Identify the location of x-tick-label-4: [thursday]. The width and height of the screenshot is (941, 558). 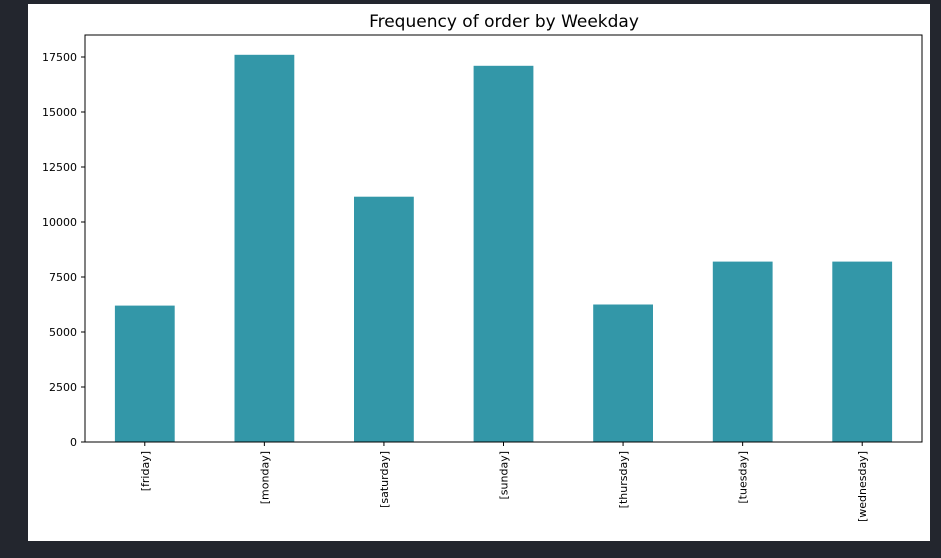
(623, 479).